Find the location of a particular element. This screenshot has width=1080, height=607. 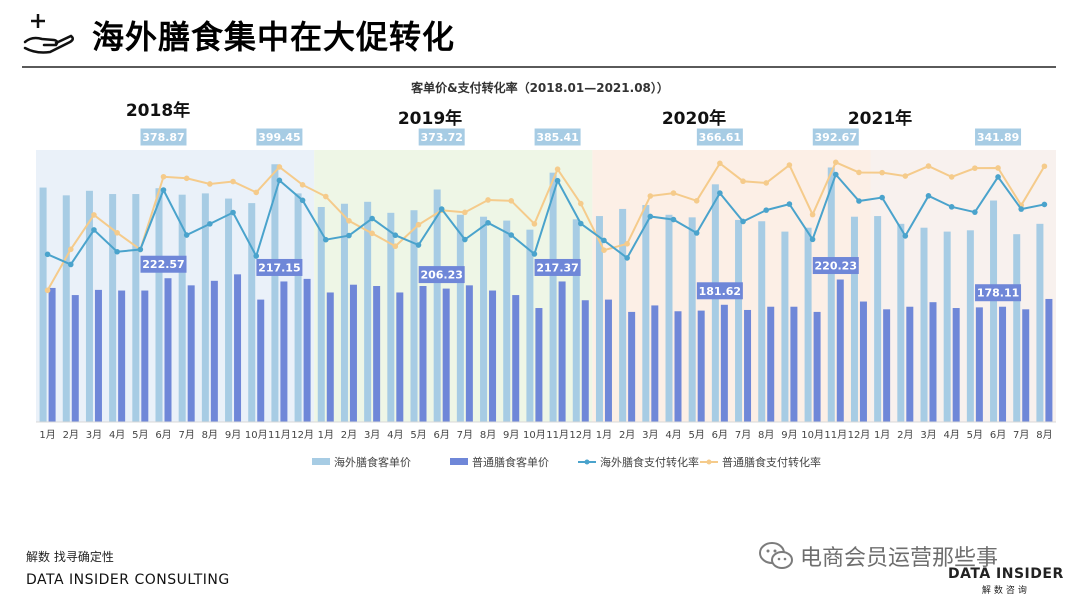

x-tick-label: 6月 is located at coordinates (441, 435).